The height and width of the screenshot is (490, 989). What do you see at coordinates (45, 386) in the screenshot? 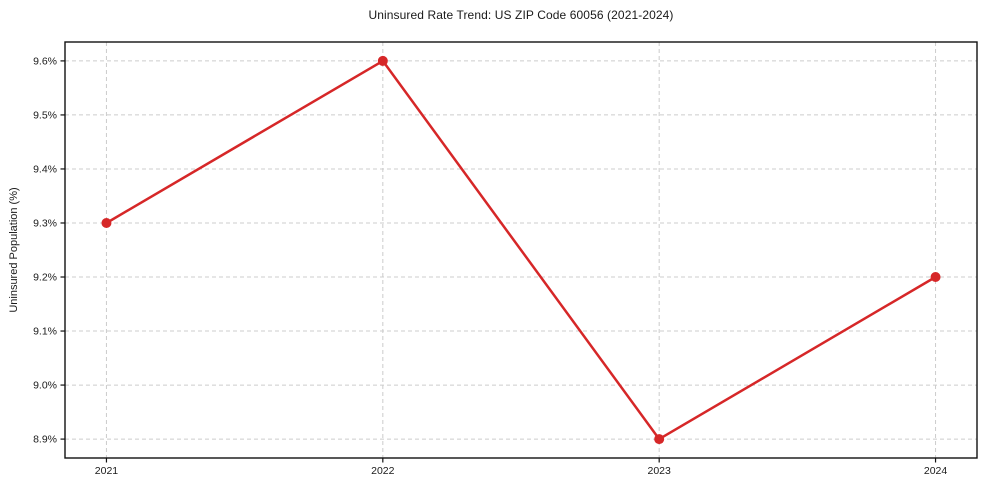
I see `y-tick-label: 9.0%` at bounding box center [45, 386].